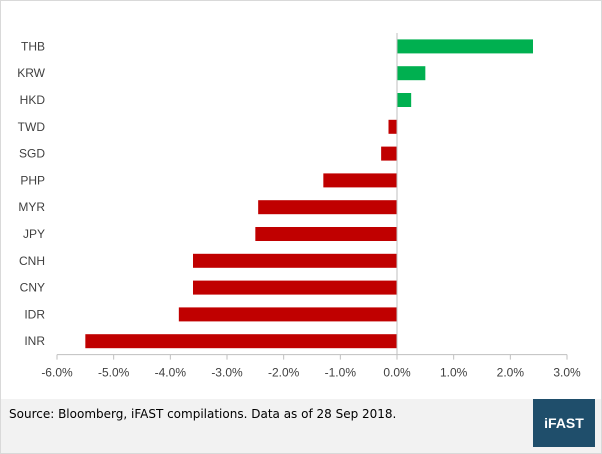 This screenshot has width=602, height=454. Describe the element at coordinates (397, 373) in the screenshot. I see `x-tick-label: 0.0%` at that location.